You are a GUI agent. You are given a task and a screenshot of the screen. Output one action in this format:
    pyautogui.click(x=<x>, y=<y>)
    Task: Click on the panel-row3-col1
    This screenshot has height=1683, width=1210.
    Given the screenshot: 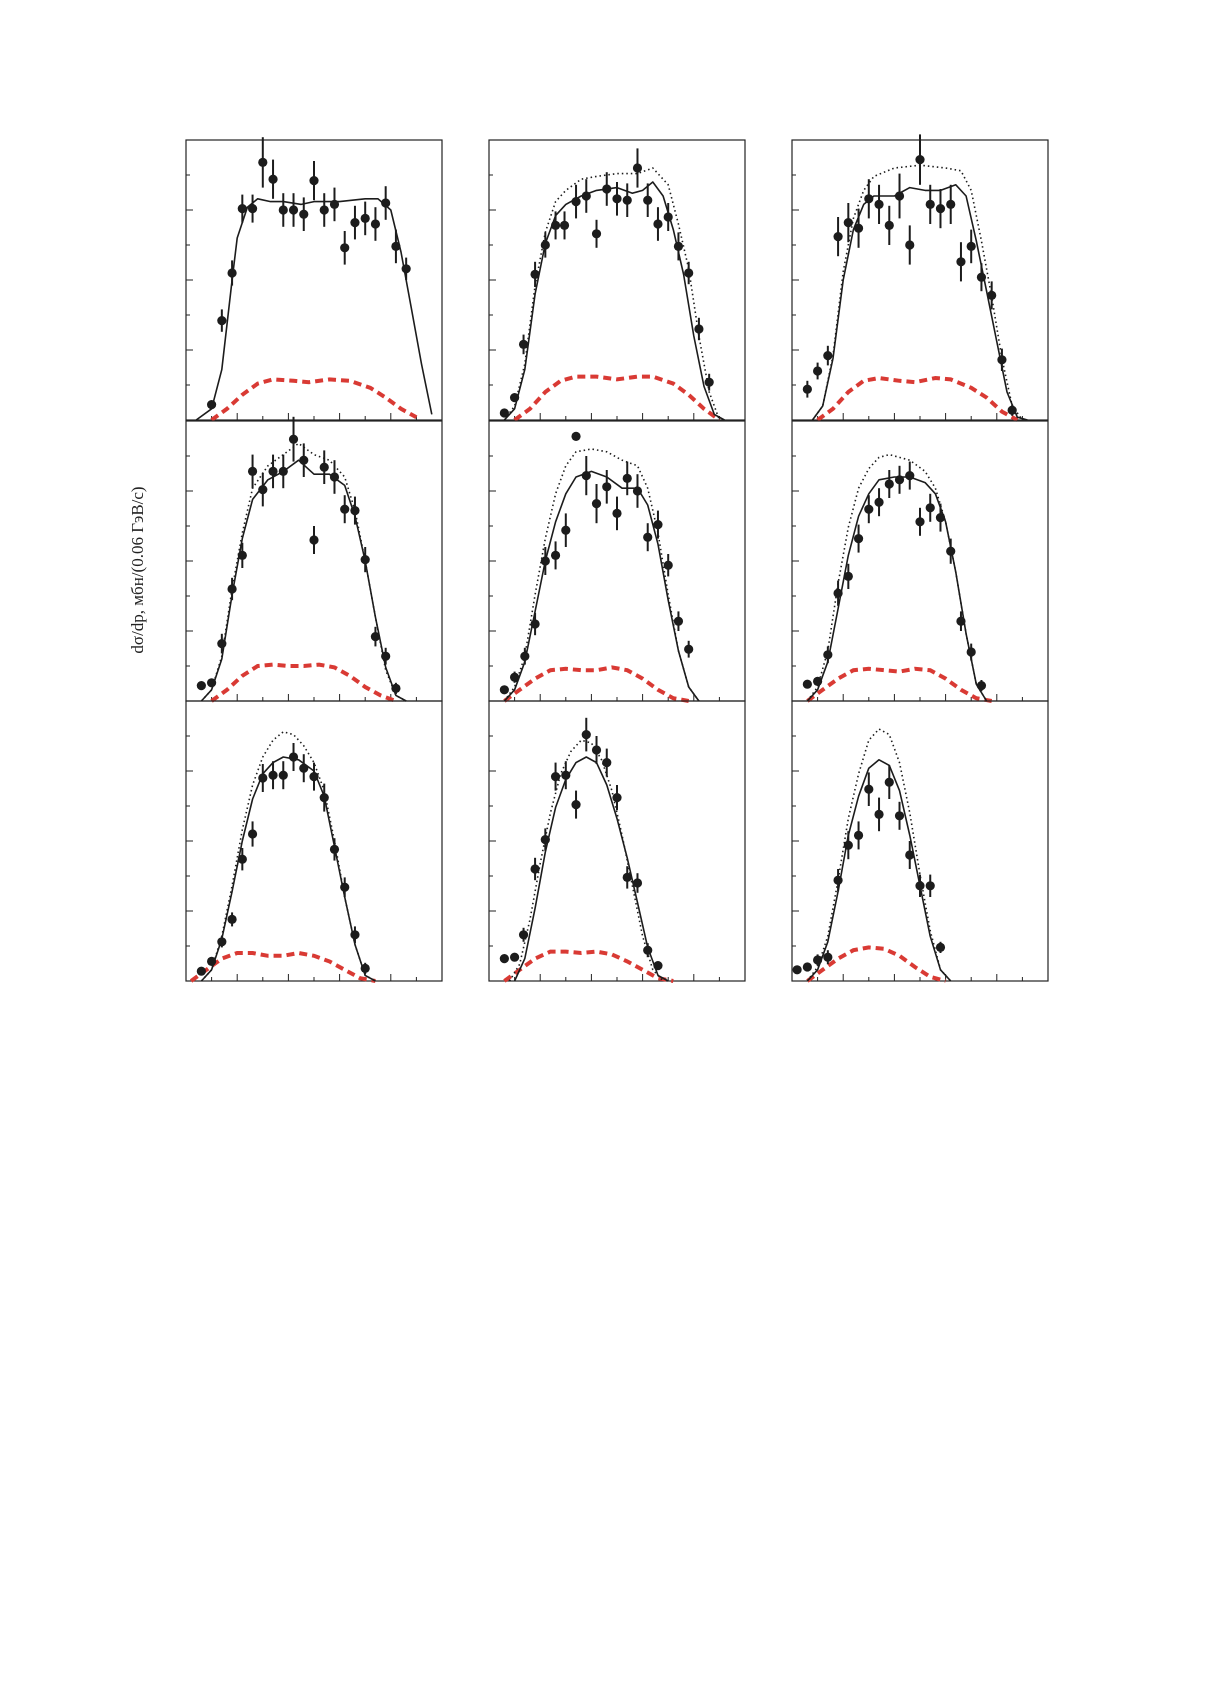 What is the action you would take?
    pyautogui.click(x=314, y=841)
    